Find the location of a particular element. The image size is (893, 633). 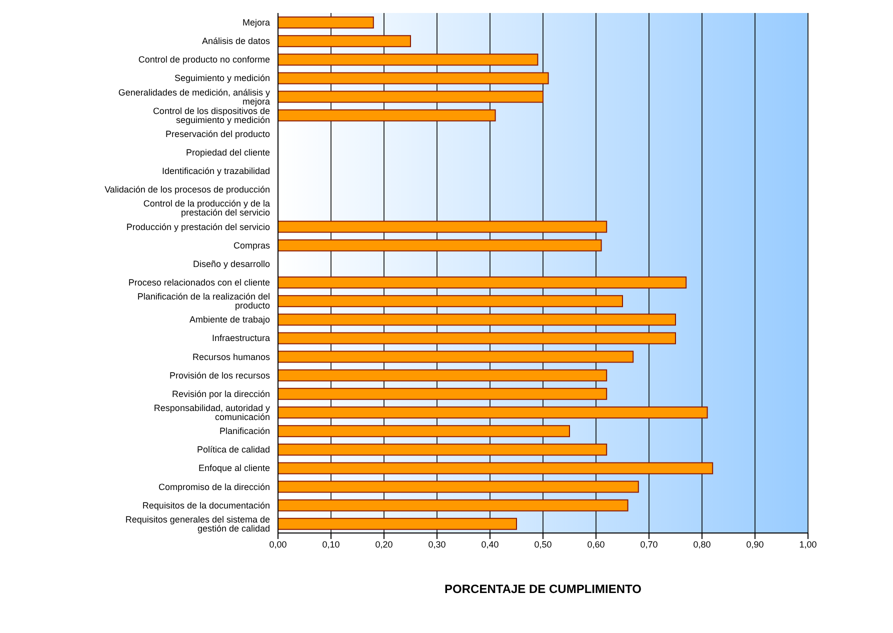

x-tick-label: 0,70 is located at coordinates (649, 544).